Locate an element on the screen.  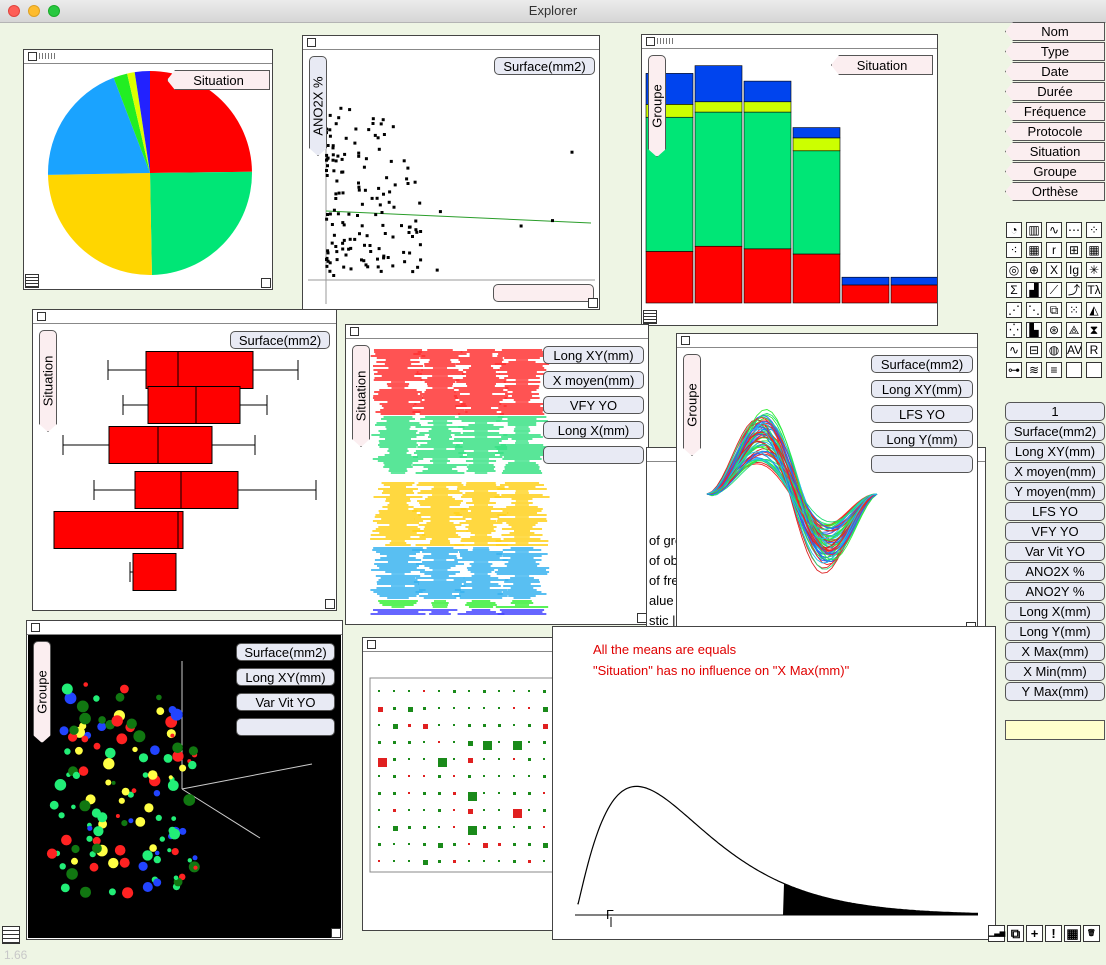
trend-icon: ⟋ is located at coordinates (1054, 290).